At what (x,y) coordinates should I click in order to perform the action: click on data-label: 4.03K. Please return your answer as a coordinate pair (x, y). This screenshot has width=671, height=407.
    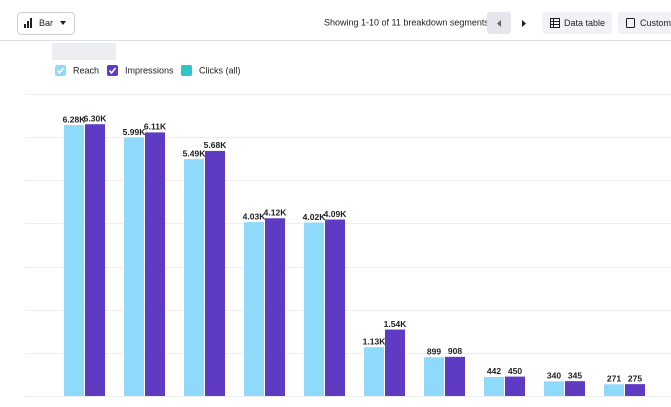
    Looking at the image, I should click on (255, 216).